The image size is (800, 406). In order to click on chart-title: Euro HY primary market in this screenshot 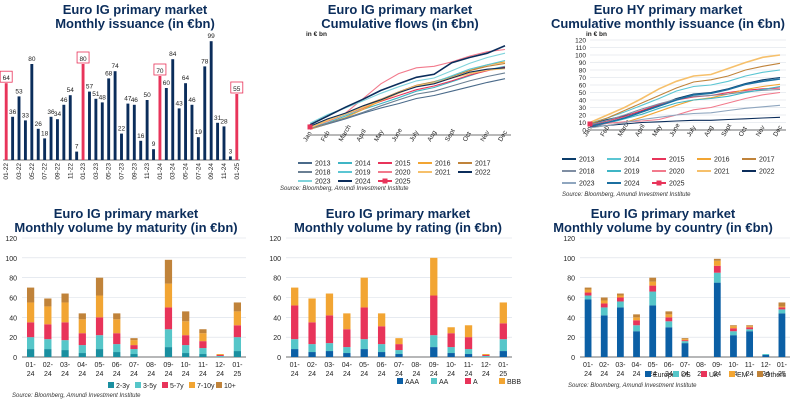, I will do `click(668, 9)`.